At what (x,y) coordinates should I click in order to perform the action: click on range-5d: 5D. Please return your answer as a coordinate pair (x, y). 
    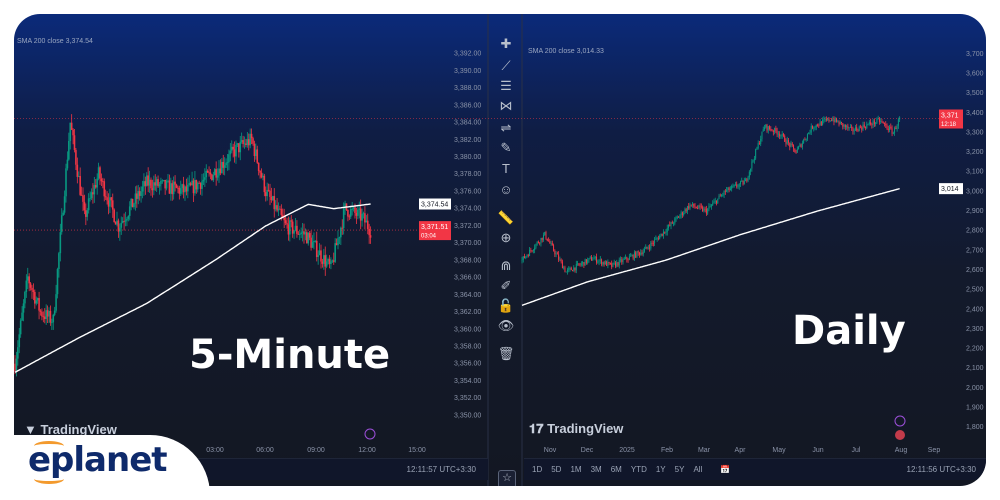
    Looking at the image, I should click on (556, 469).